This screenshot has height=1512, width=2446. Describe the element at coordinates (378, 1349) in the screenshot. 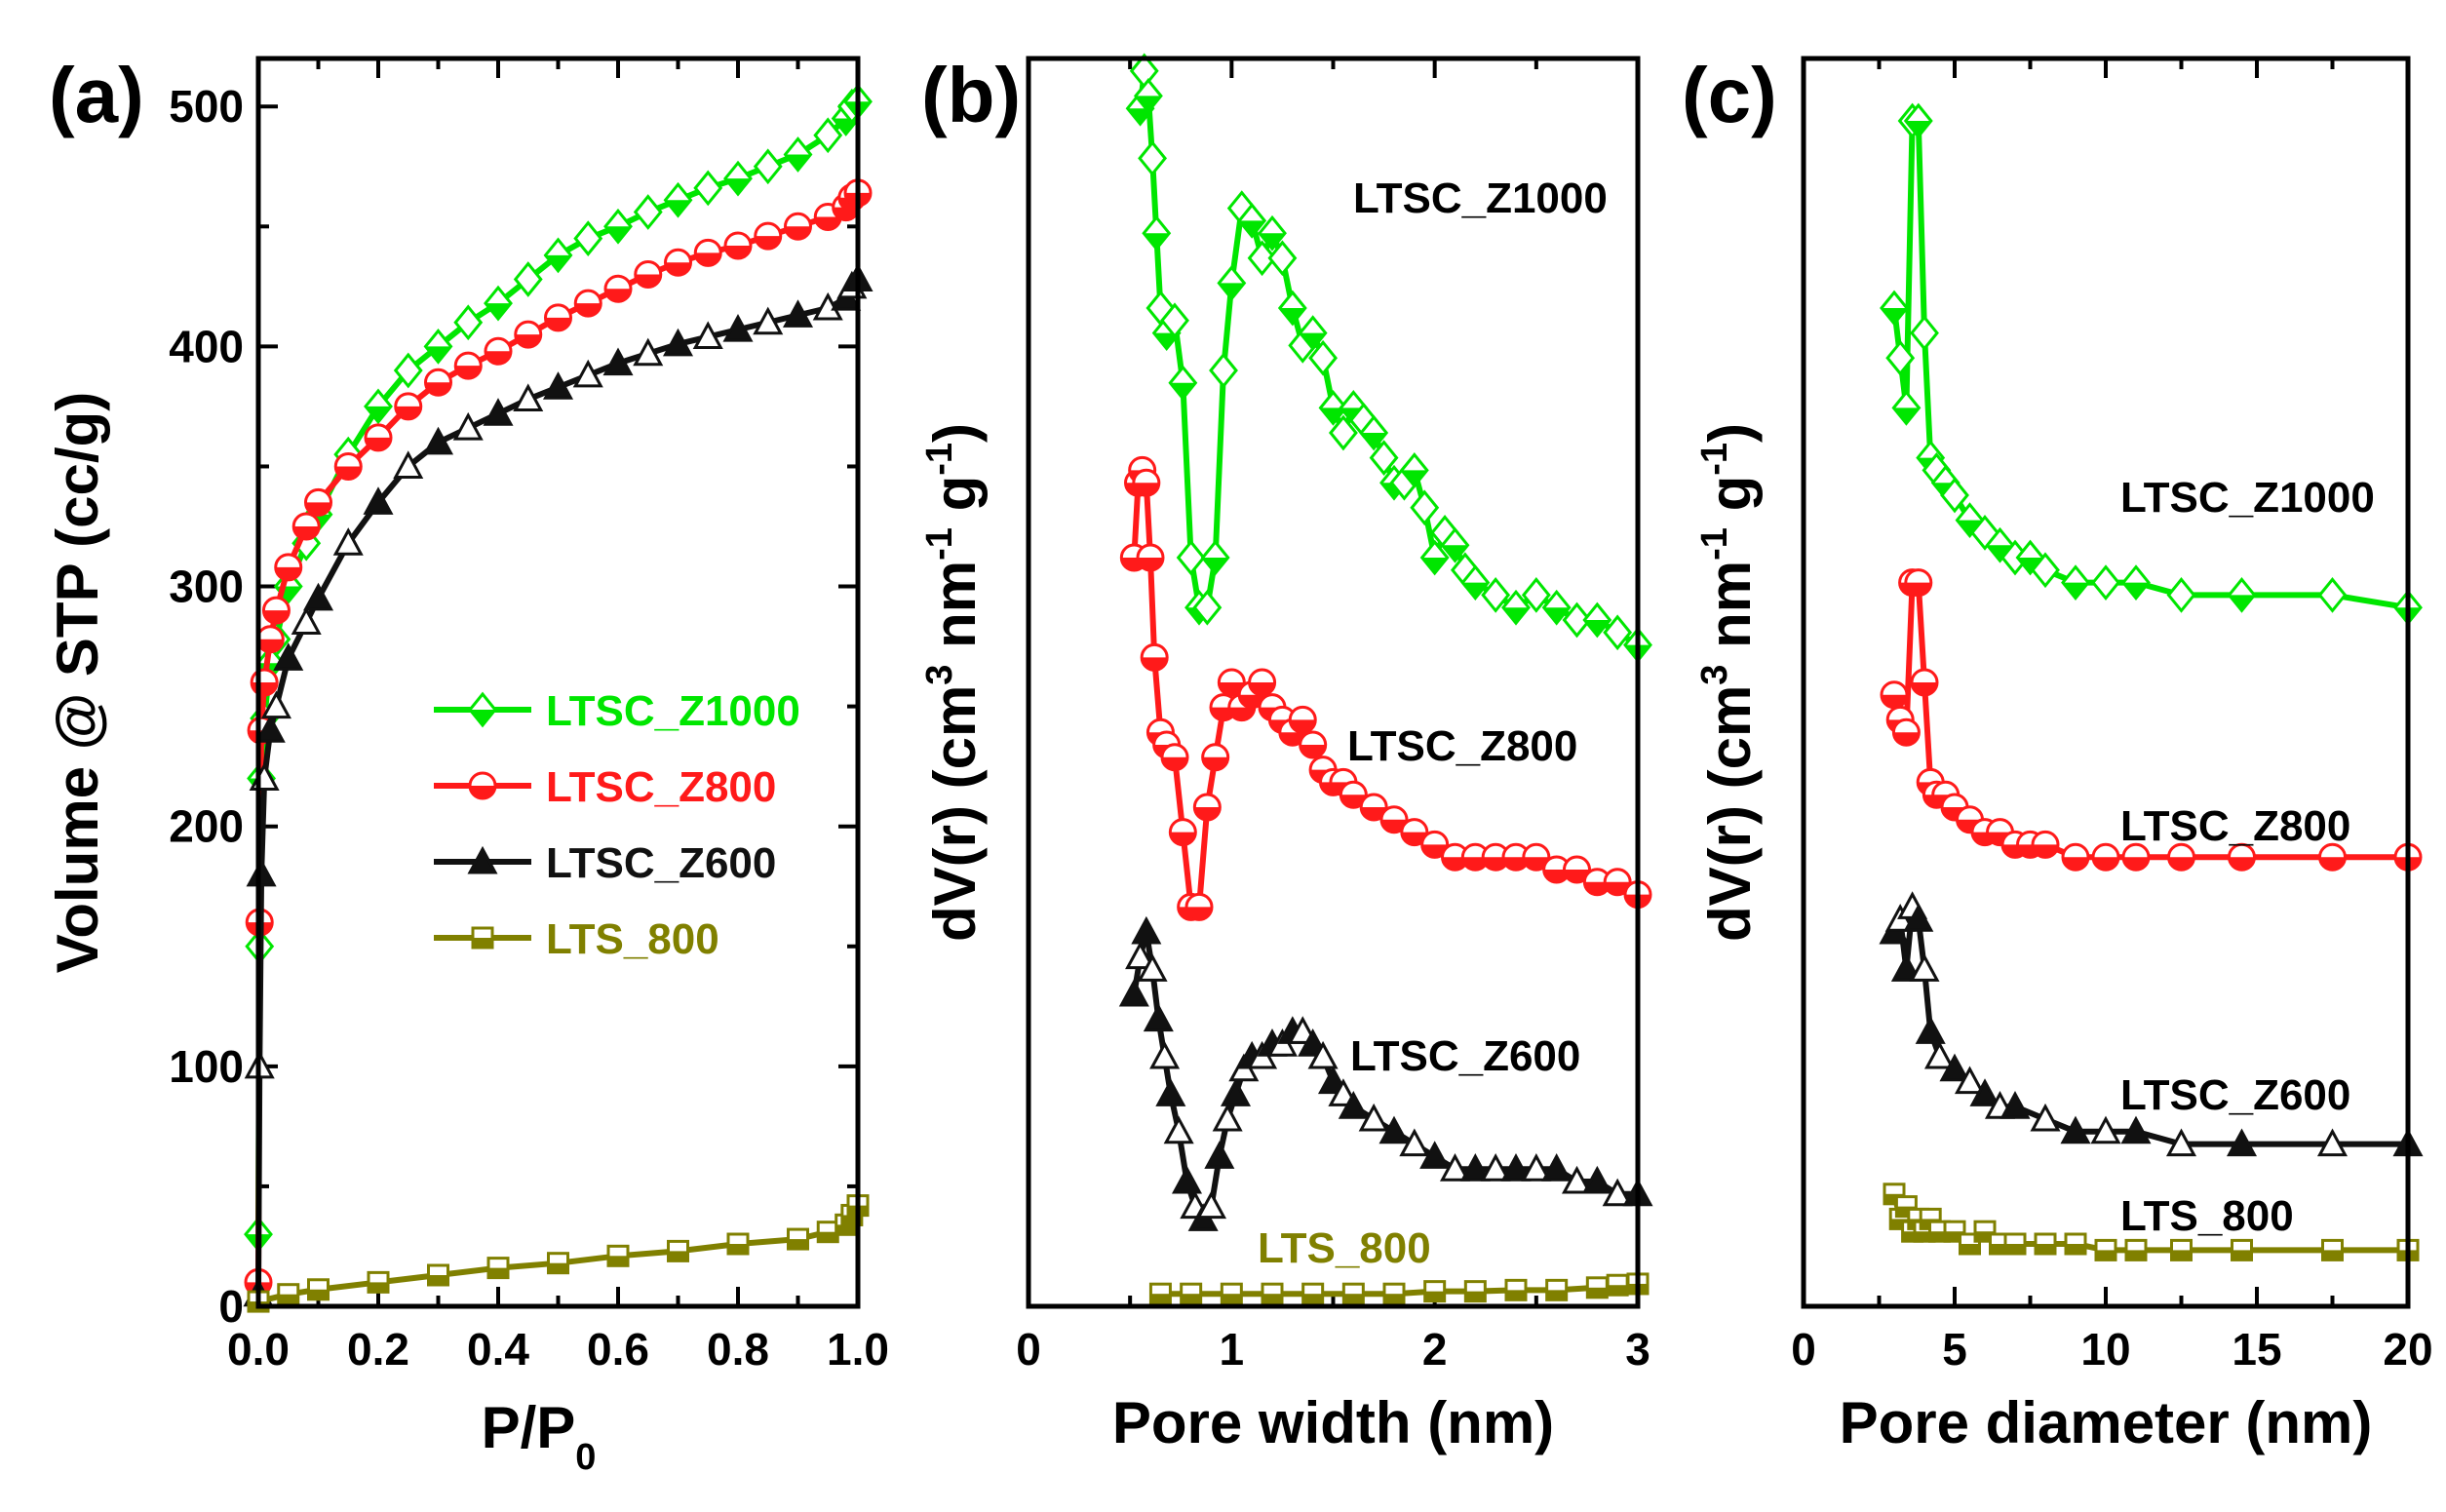

I see `x-tick-label: 0.2` at that location.